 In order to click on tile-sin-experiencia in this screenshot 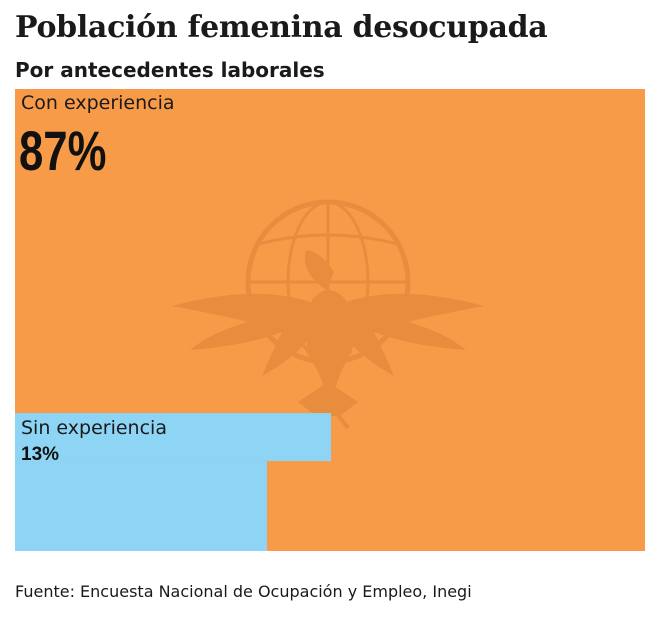, I will do `click(173, 437)`.